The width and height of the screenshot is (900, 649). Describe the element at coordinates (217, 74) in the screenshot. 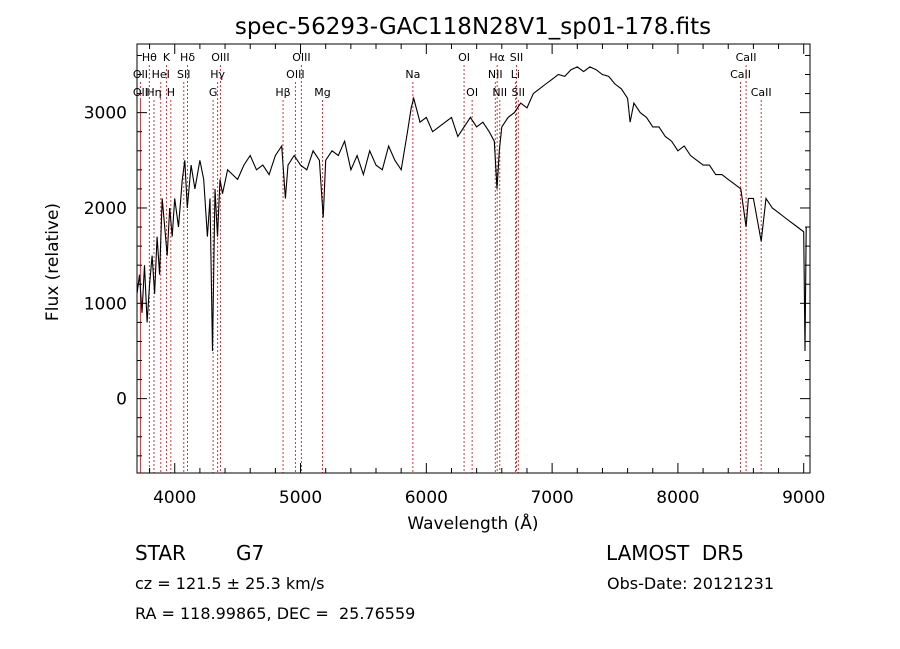

I see `line-label: Hγ` at that location.